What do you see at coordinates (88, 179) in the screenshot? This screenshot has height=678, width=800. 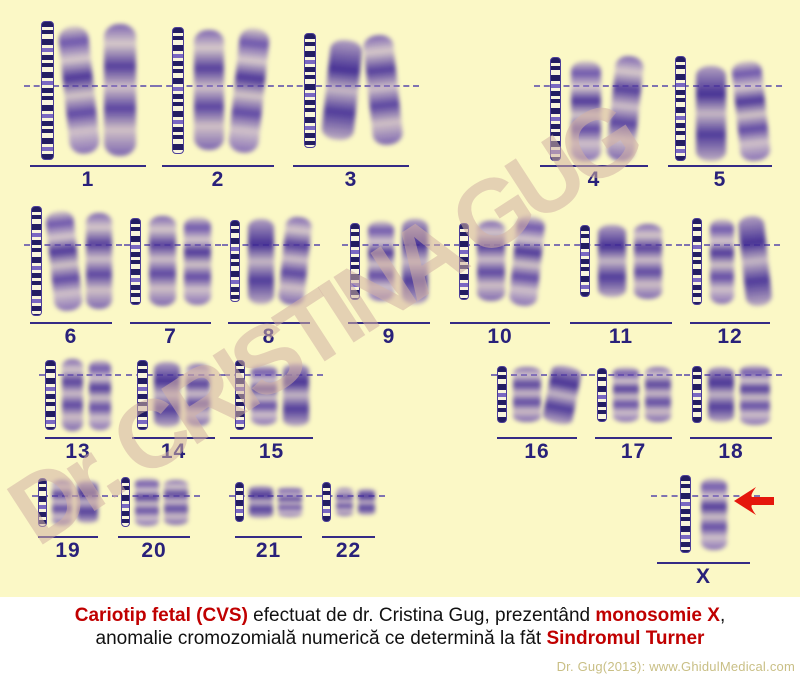 I see `group-label: 1` at bounding box center [88, 179].